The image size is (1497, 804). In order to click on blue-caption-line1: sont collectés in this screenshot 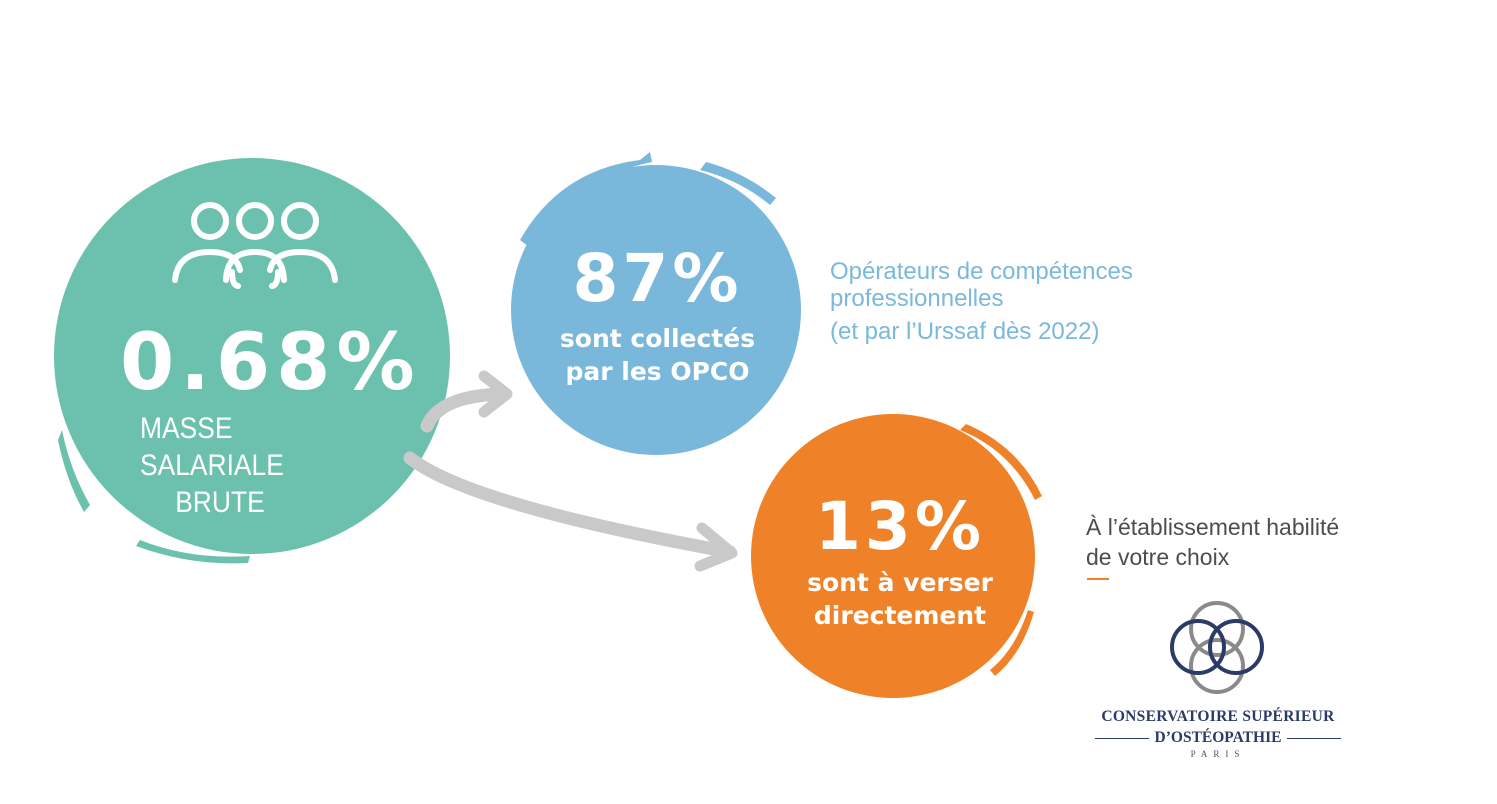, I will do `click(657, 338)`.